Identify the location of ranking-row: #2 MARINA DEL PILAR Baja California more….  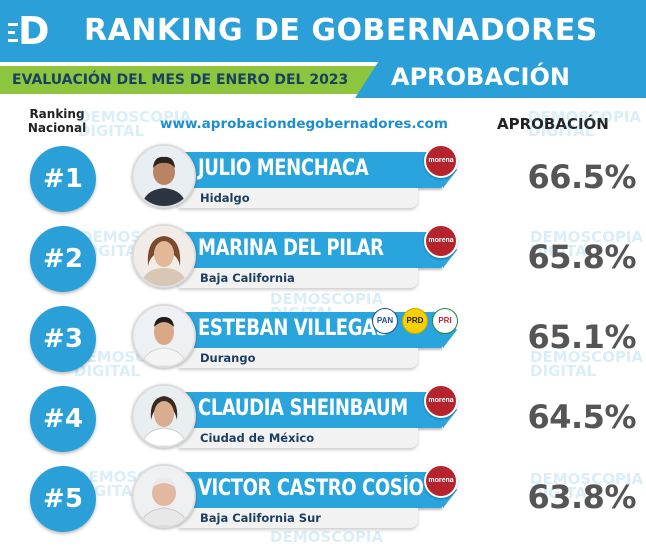
(323, 260).